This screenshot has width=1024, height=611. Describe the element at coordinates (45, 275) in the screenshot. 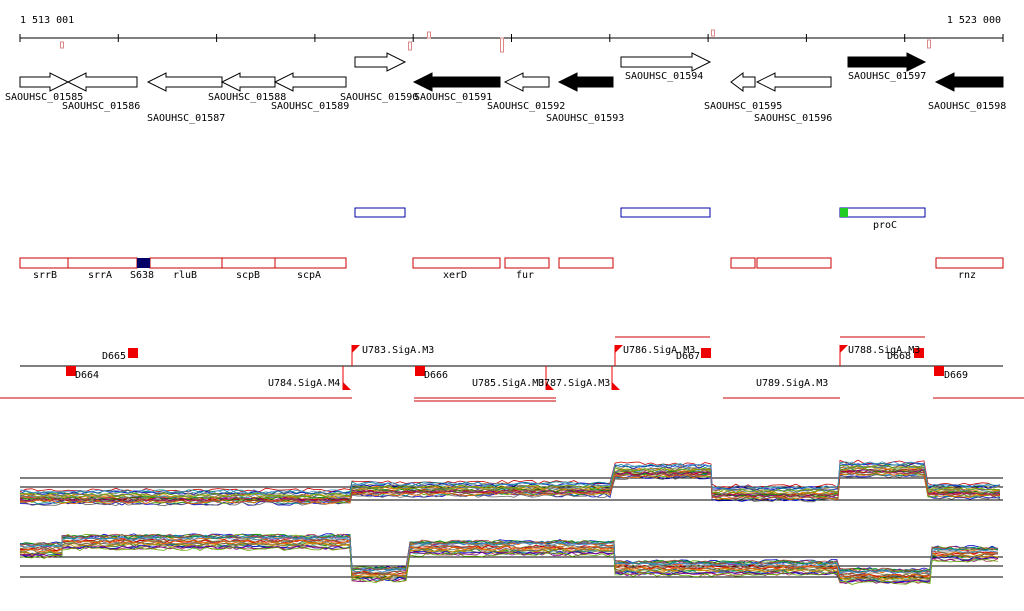

I see `feature-label: srrB` at that location.